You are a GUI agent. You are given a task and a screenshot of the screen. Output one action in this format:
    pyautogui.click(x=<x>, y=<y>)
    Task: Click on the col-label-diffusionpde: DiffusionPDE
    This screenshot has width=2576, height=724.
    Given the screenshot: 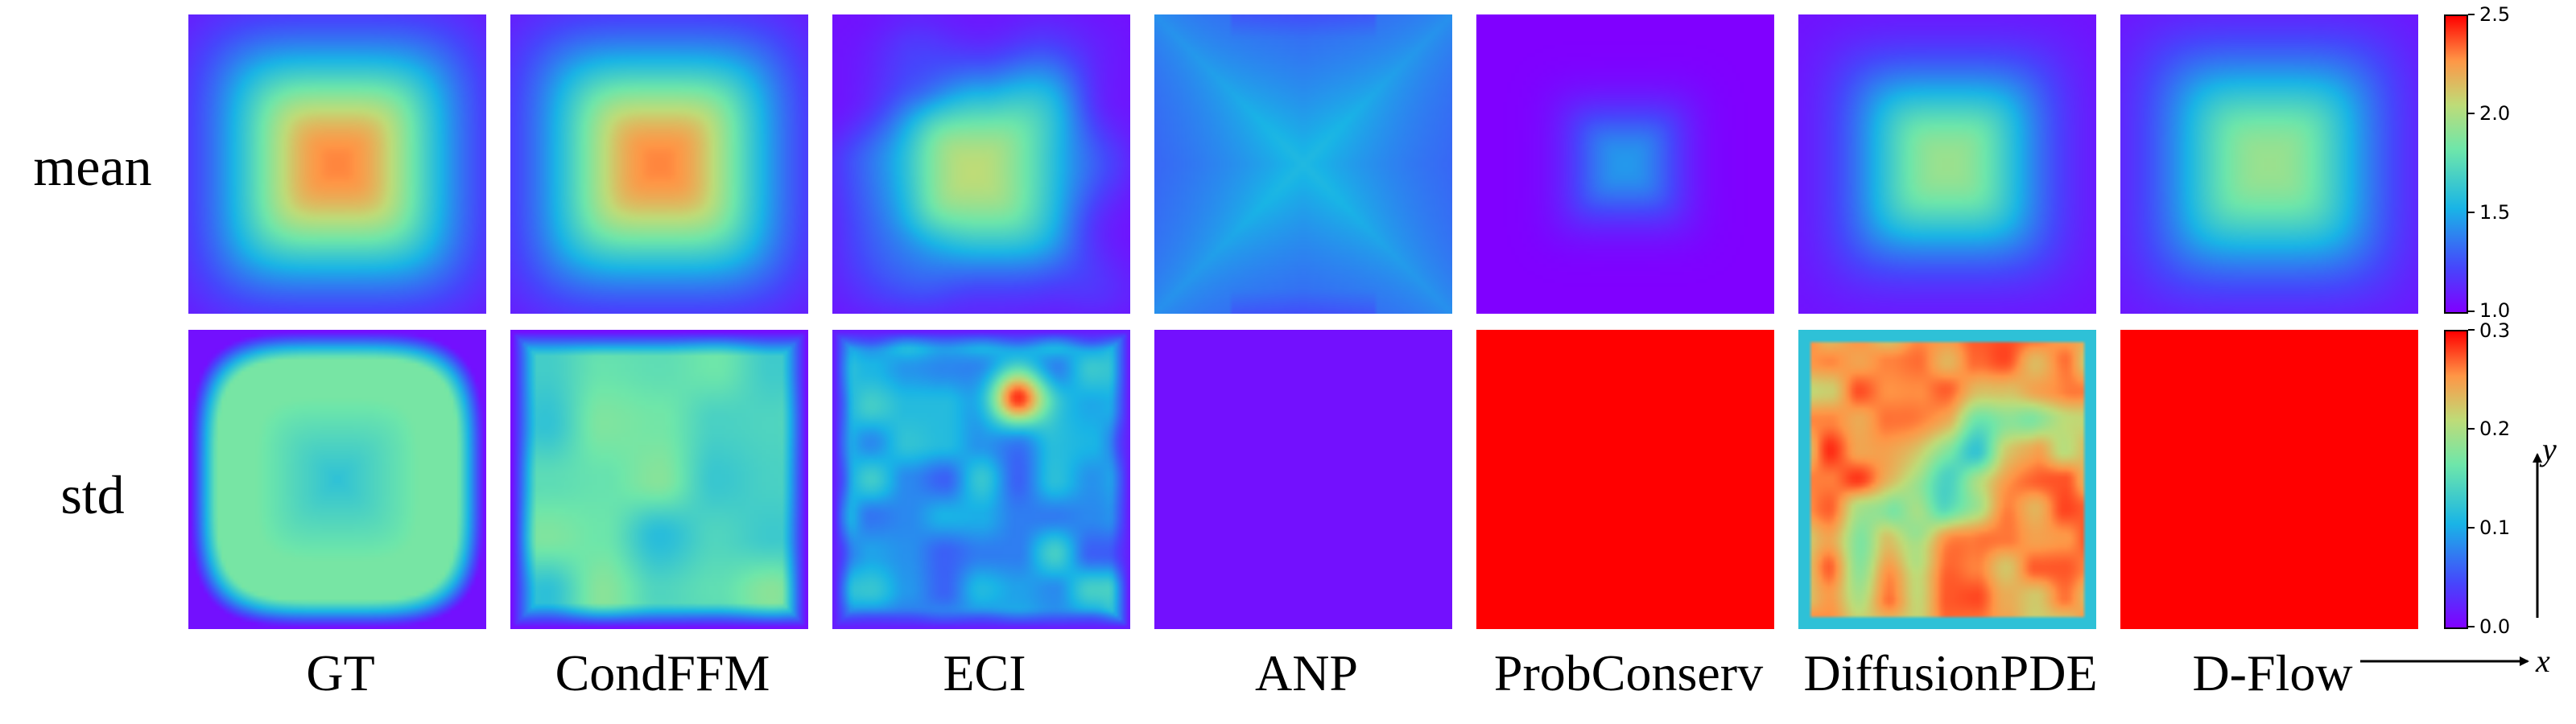 What is the action you would take?
    pyautogui.click(x=1950, y=672)
    